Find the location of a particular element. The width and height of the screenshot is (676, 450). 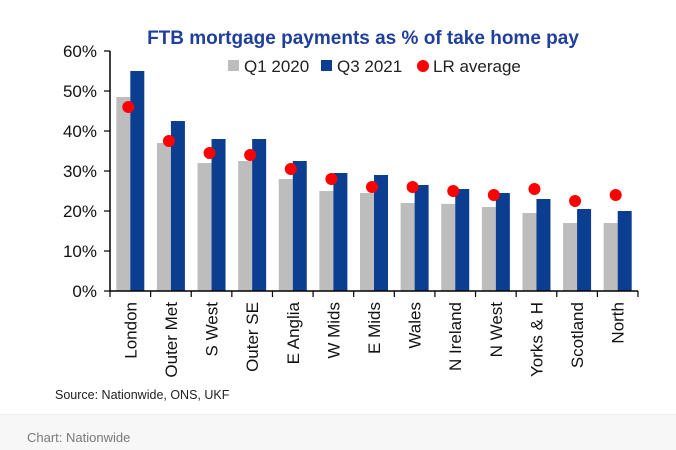

y-axis: 0% 10% 20% 30% 40% 50% 60% is located at coordinates (87, 171).